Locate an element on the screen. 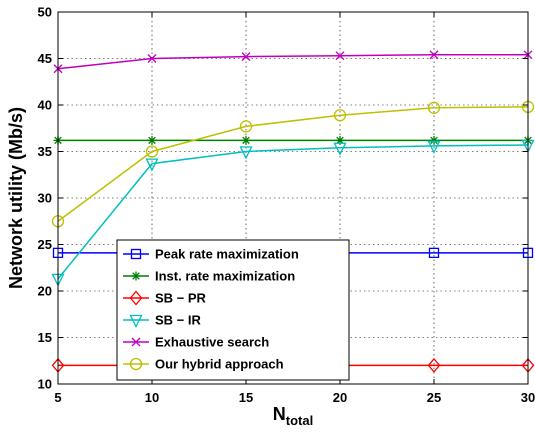  x-tick-label: 15 is located at coordinates (246, 397).